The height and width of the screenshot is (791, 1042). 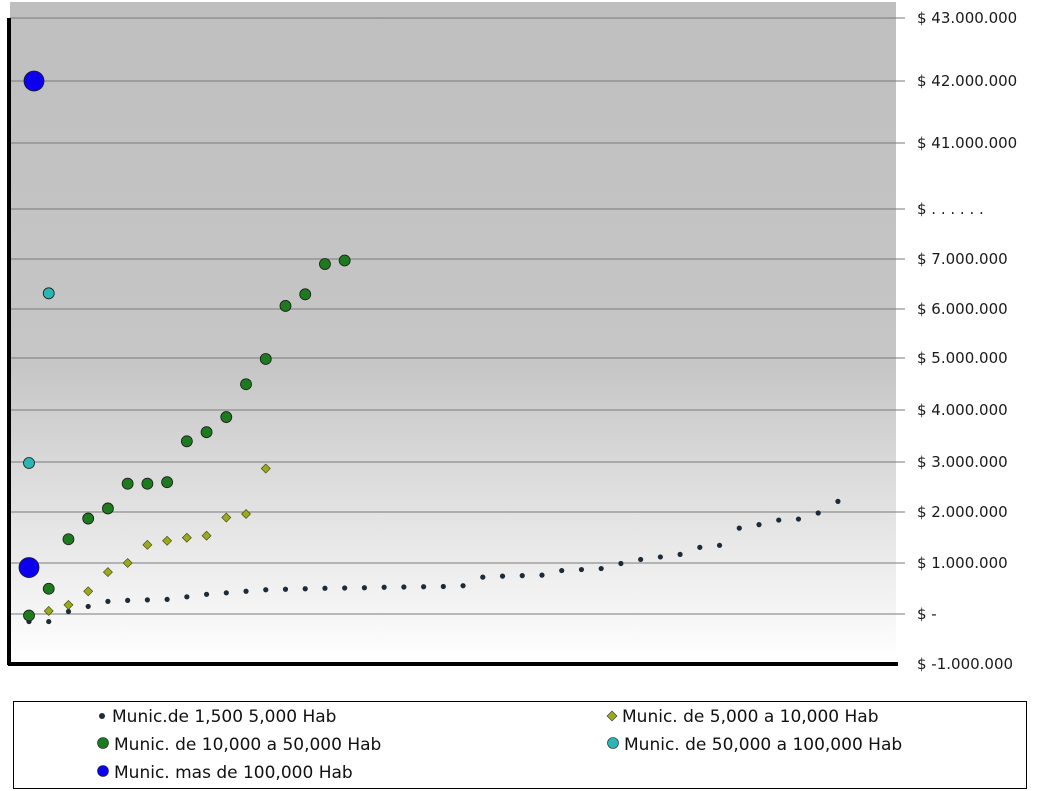 I want to click on legend-marker-diamond-icon, so click(x=612, y=717).